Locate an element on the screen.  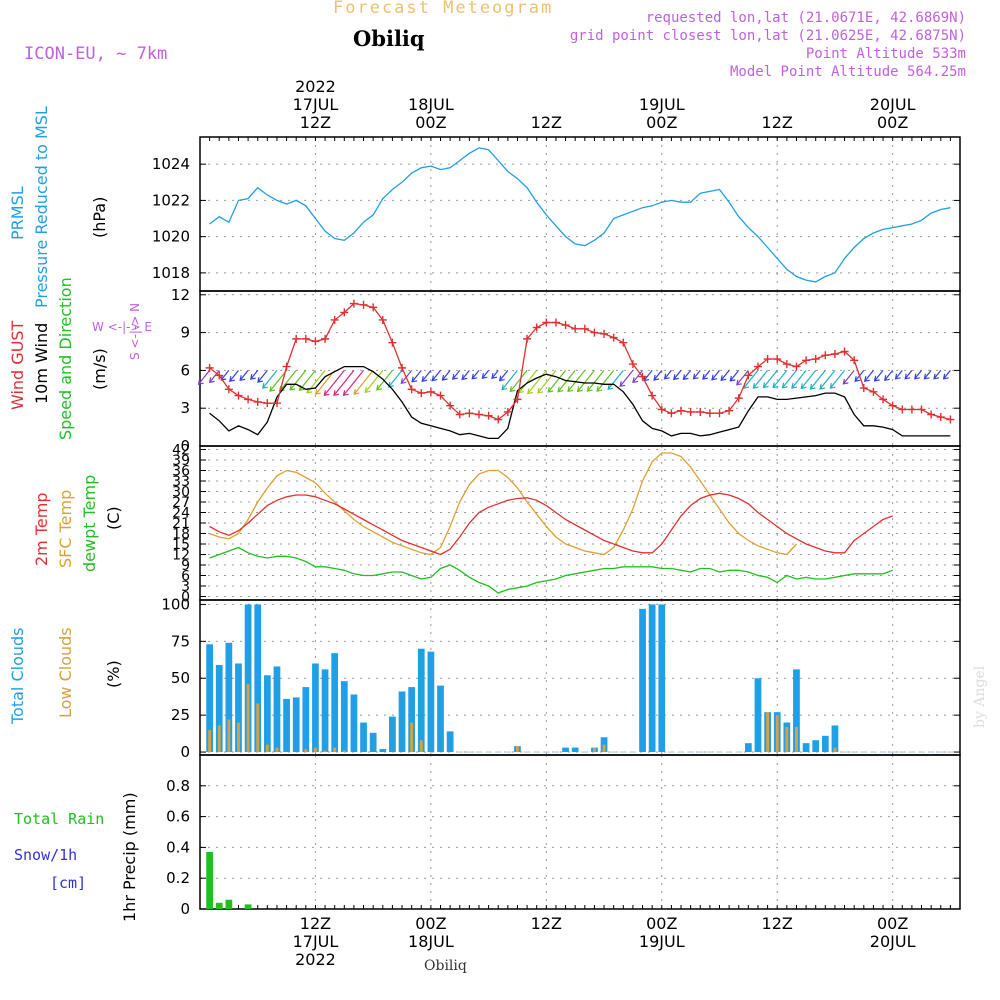
temperature-ytick-label: 24 is located at coordinates (181, 514).